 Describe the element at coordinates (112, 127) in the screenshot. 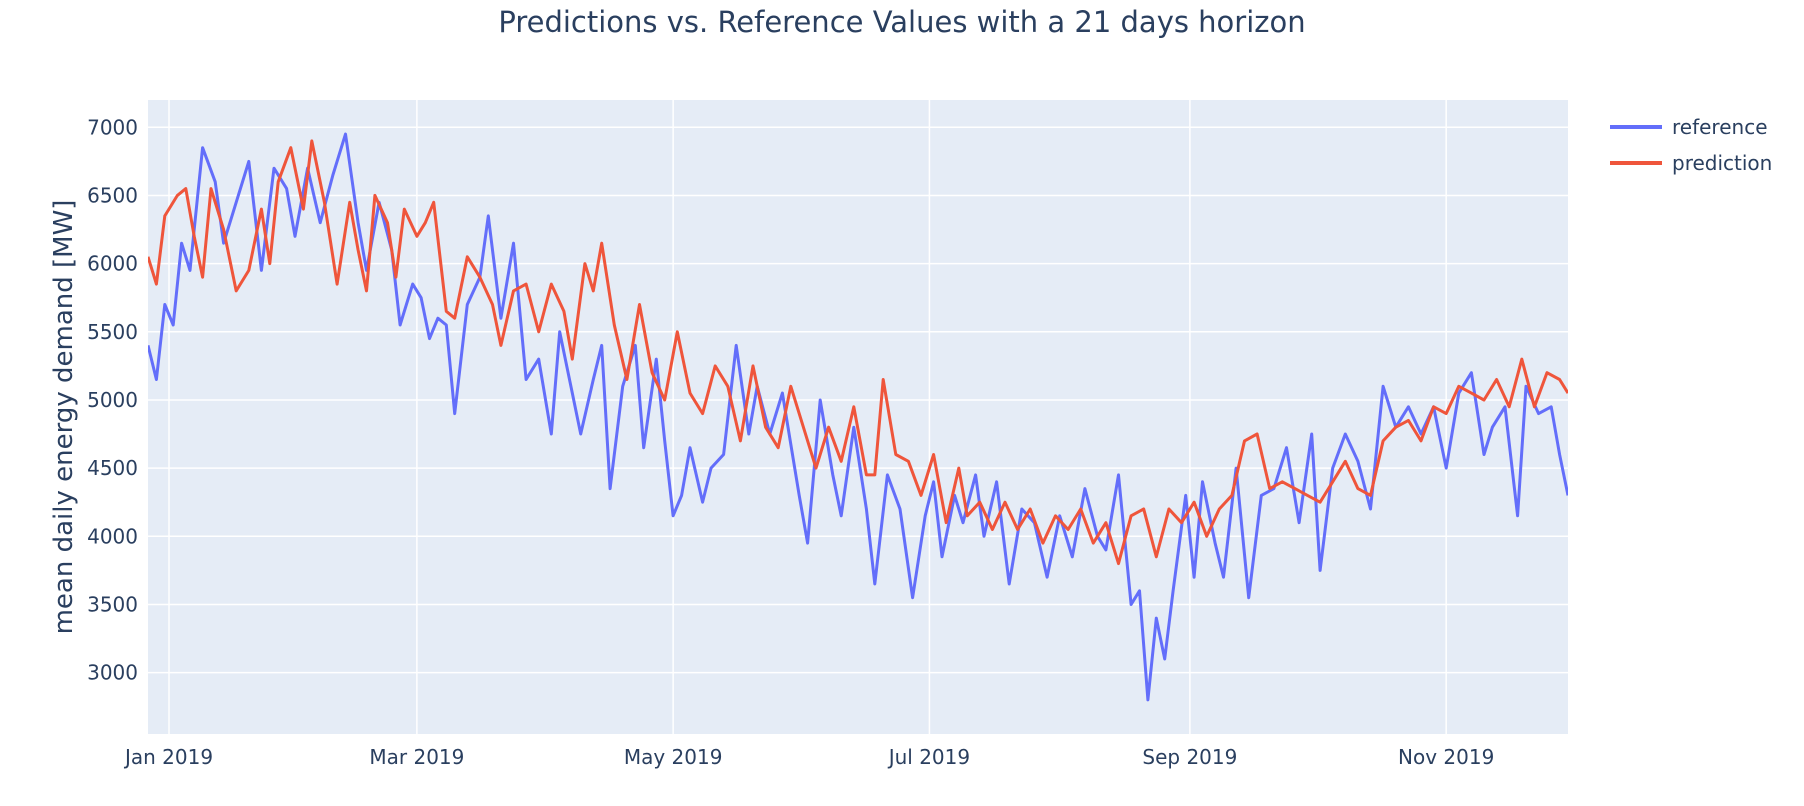

I see `y-tick-label: 7000` at that location.